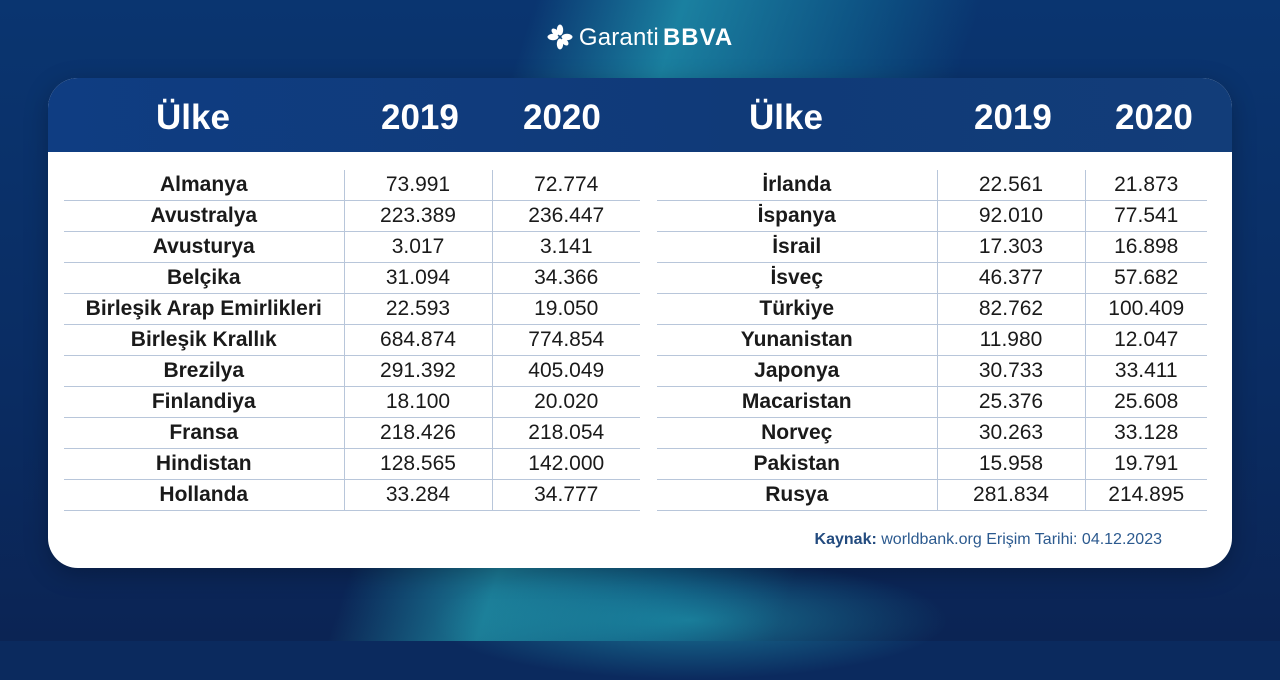 This screenshot has width=1280, height=680. Describe the element at coordinates (797, 371) in the screenshot. I see `country-cell: Japonya` at that location.